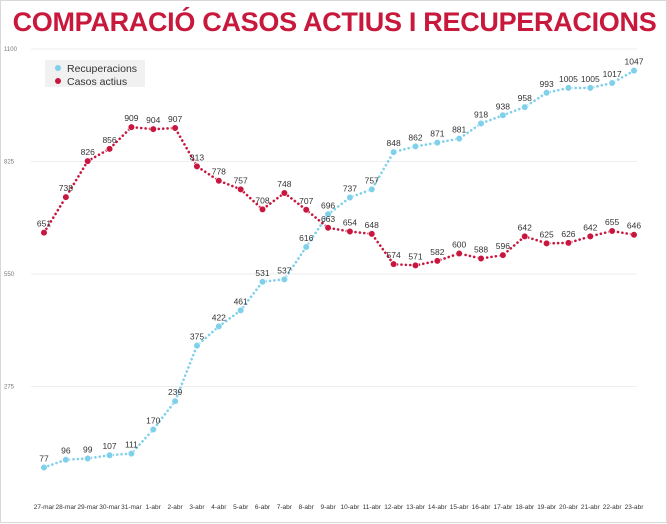  Describe the element at coordinates (88, 152) in the screenshot. I see `data-label: 826` at that location.